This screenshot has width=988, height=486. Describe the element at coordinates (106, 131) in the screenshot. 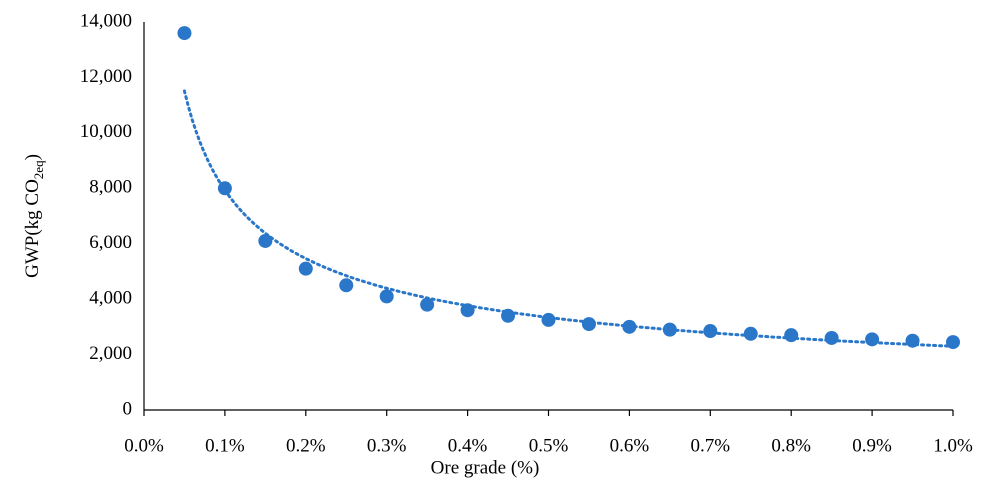

I see `y-tick-label: 10,000` at that location.